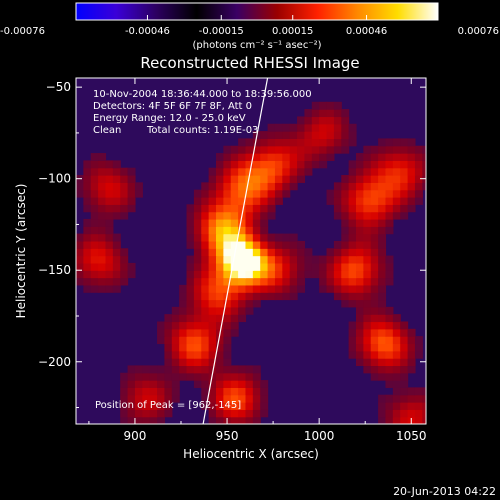  What do you see at coordinates (411, 436) in the screenshot?
I see `x-tick-label: 1050` at bounding box center [411, 436].